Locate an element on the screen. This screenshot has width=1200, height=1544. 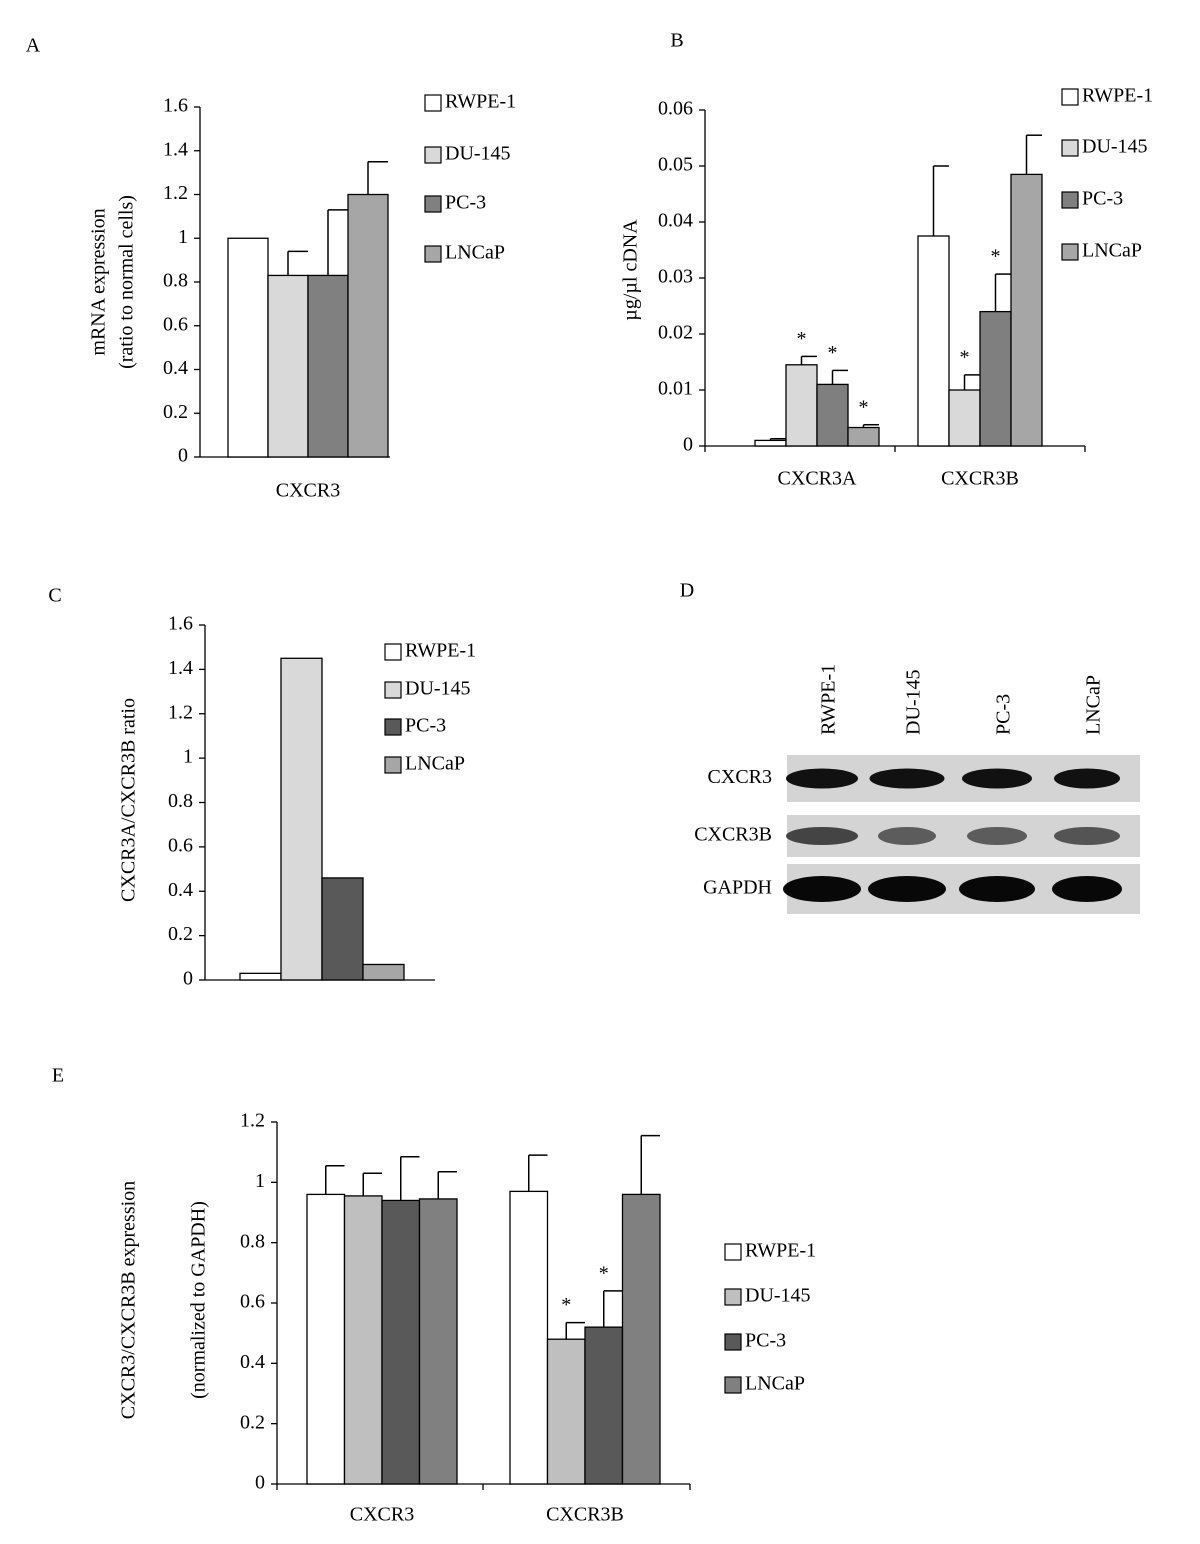
panel-label: E is located at coordinates (58, 1076).